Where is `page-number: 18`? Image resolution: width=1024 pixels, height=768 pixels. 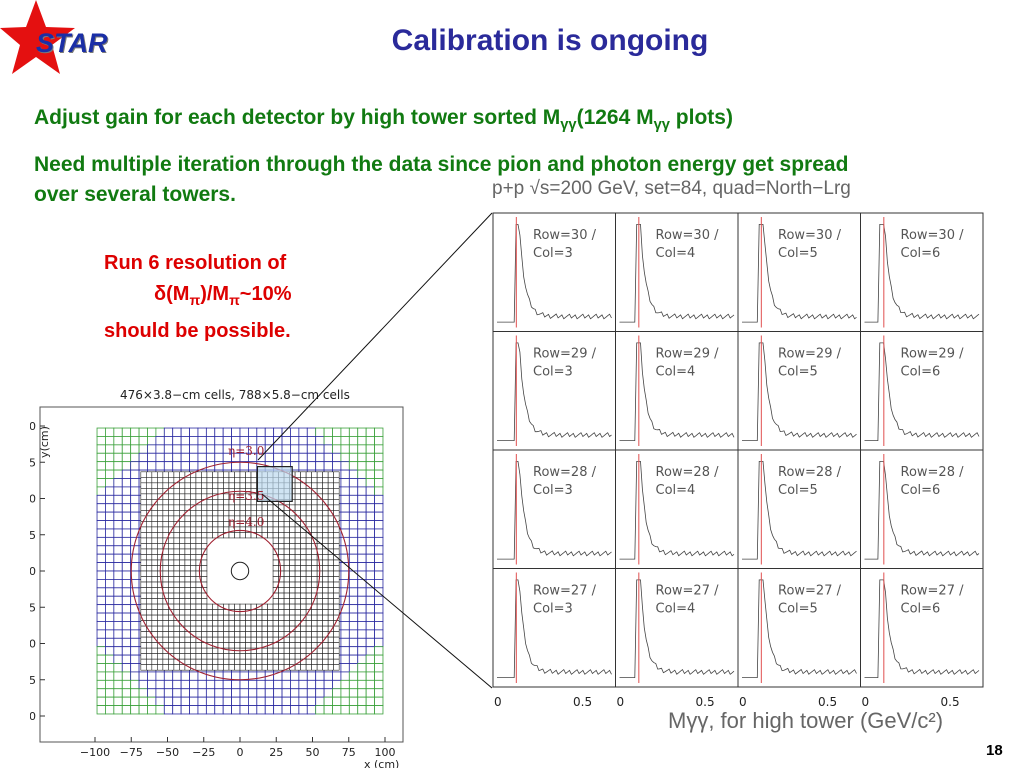
page-number: 18 is located at coordinates (994, 750).